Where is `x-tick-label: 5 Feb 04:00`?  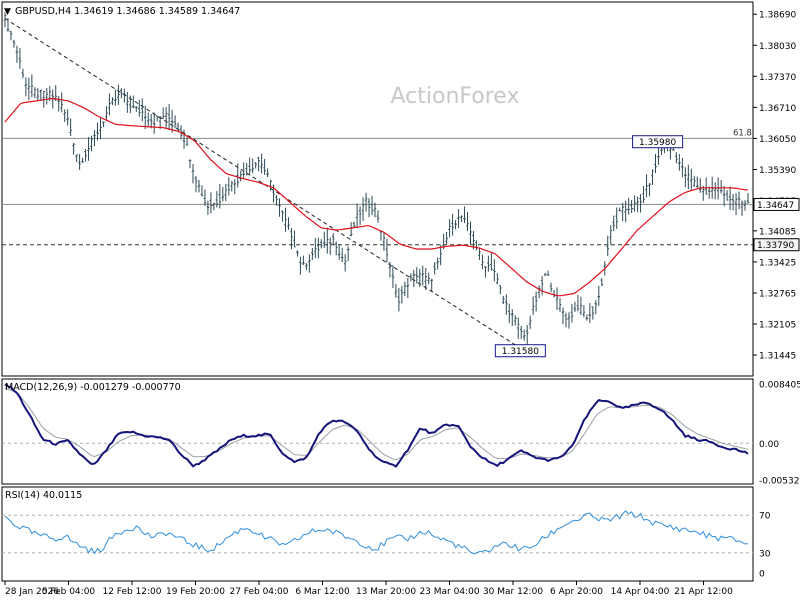 x-tick-label: 5 Feb 04:00 is located at coordinates (69, 592).